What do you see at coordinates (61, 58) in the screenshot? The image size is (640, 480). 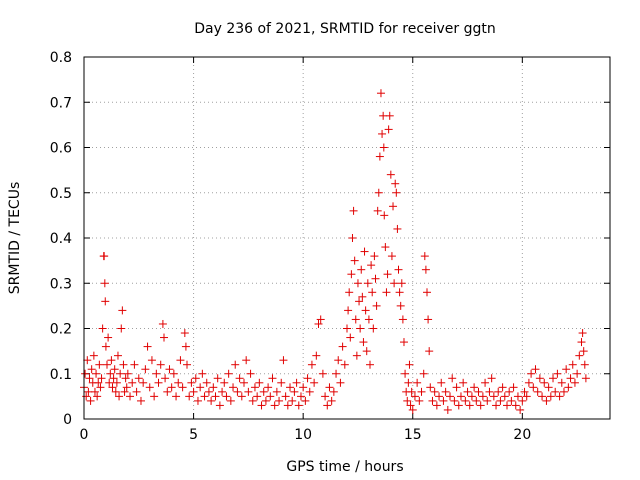 I see `y-tick-label: 0.8` at bounding box center [61, 58].